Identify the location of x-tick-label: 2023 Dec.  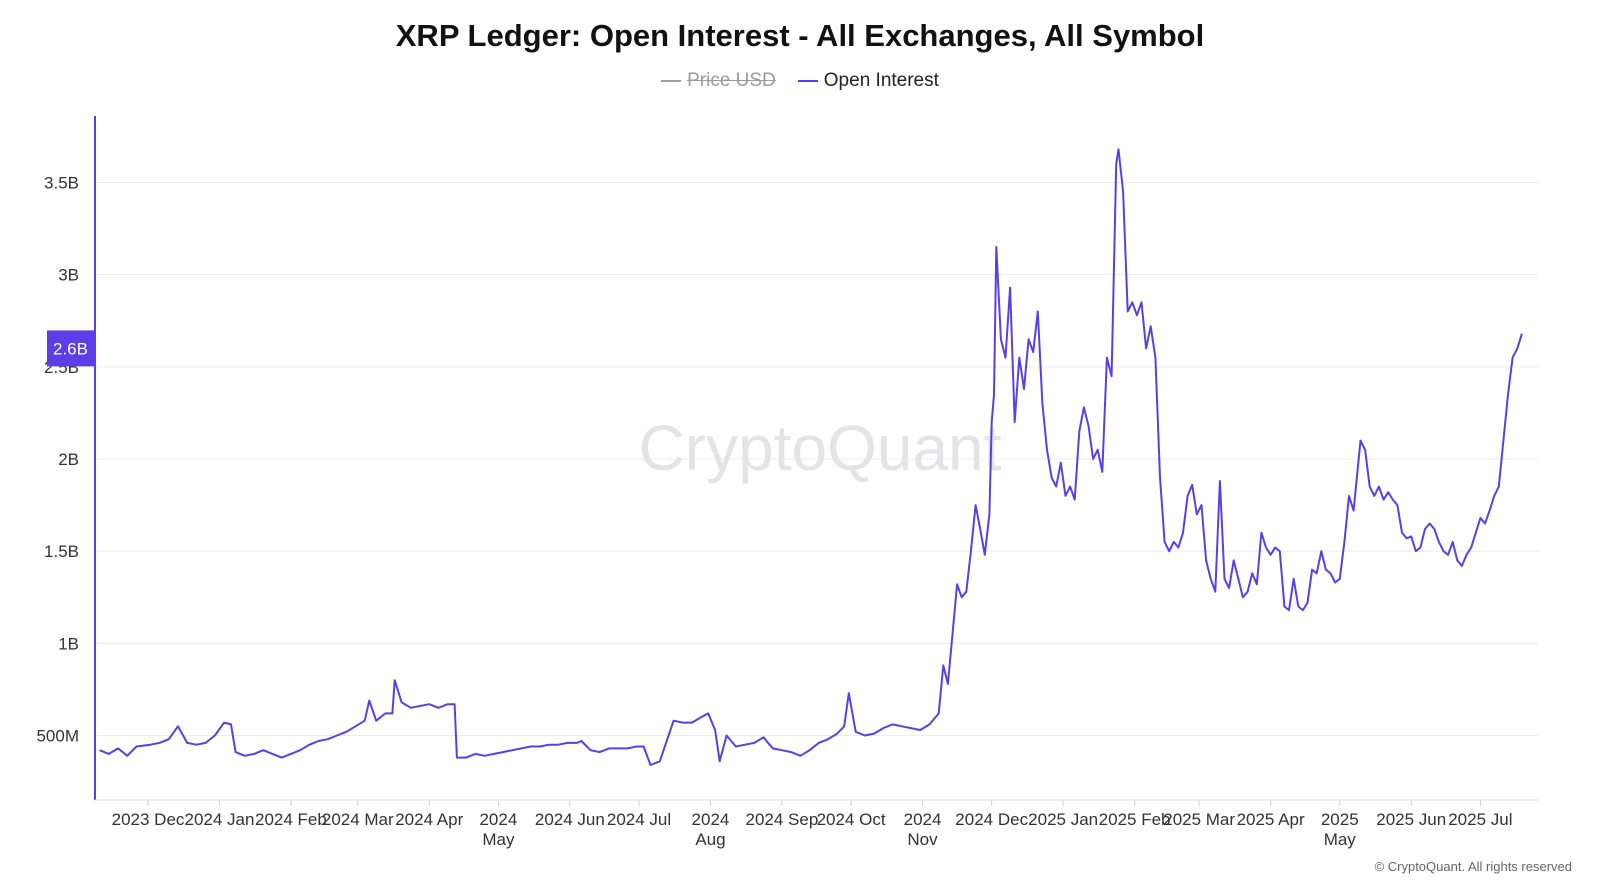
(148, 819).